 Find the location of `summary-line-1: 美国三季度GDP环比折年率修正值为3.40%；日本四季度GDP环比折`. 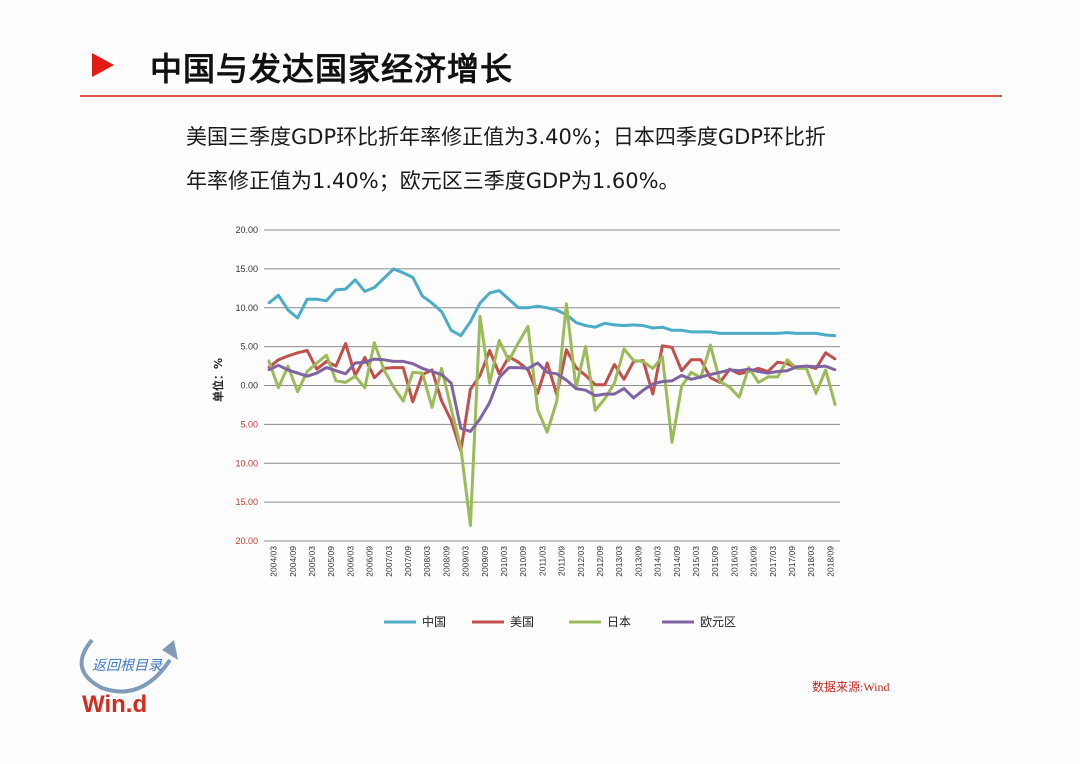

summary-line-1: 美国三季度GDP环比折年率修正值为3.40%；日本四季度GDP环比折 is located at coordinates (506, 137).